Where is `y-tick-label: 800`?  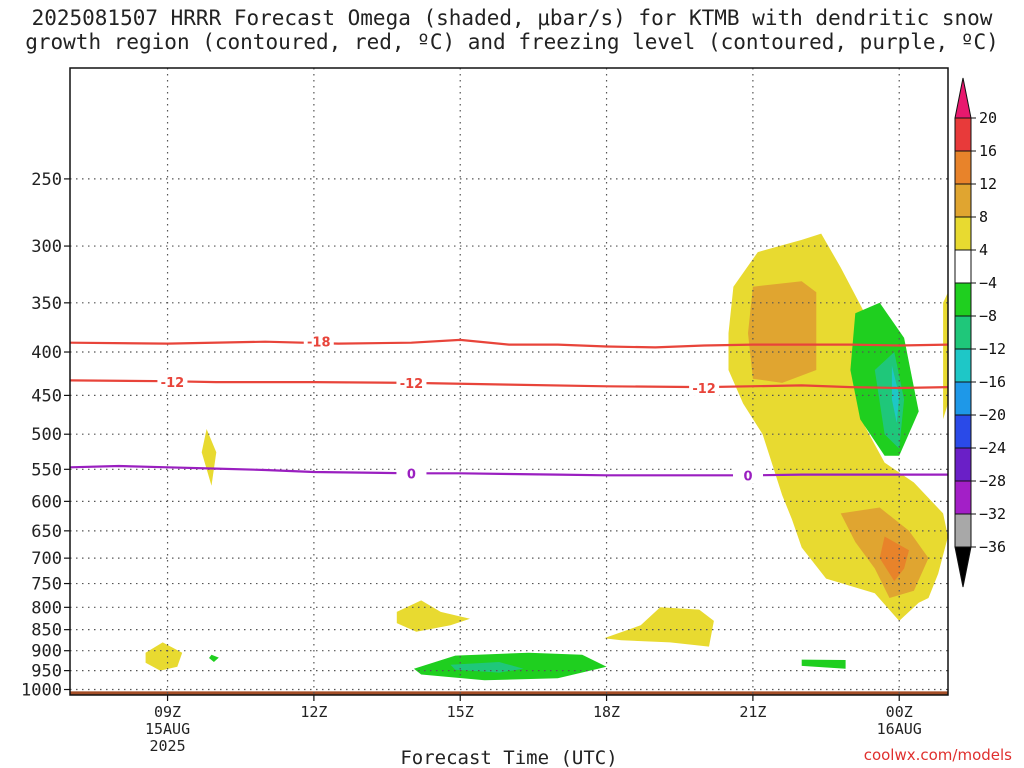
y-tick-label: 800 is located at coordinates (46, 608).